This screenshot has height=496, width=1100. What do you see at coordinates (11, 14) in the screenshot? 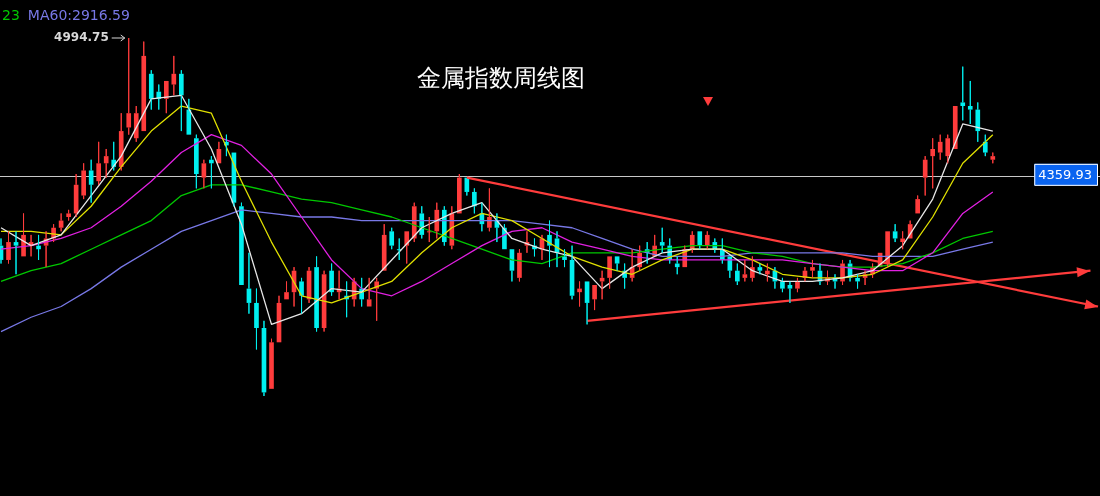
I see `text: 23` at bounding box center [11, 14].